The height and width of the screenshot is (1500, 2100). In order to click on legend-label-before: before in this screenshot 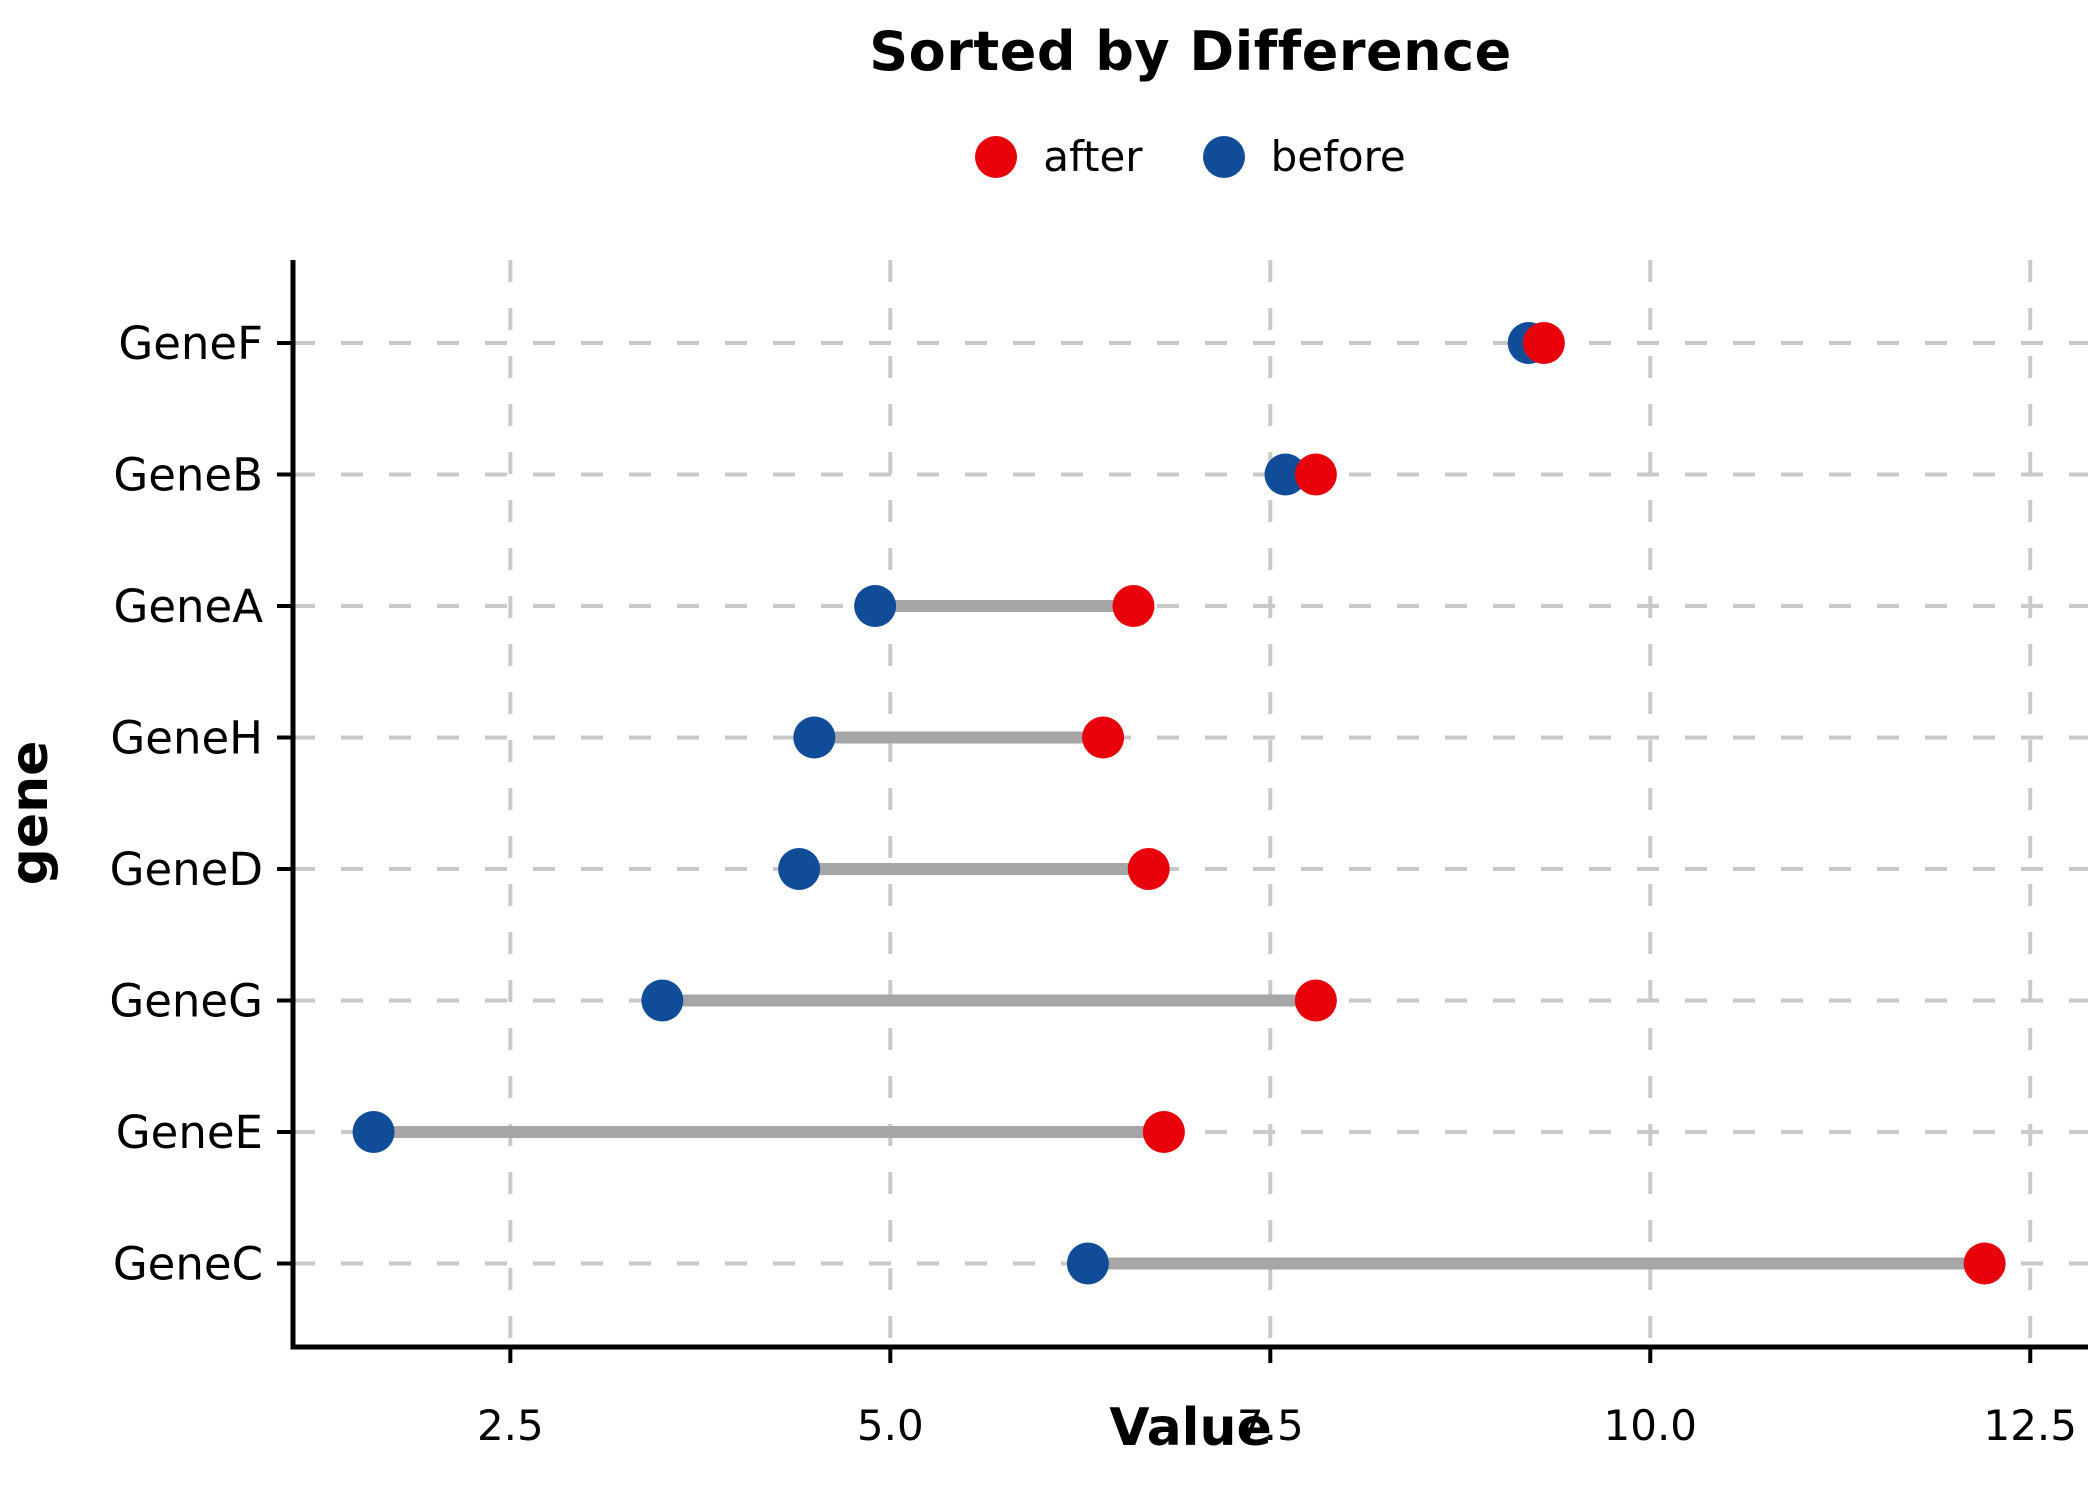, I will do `click(1338, 156)`.